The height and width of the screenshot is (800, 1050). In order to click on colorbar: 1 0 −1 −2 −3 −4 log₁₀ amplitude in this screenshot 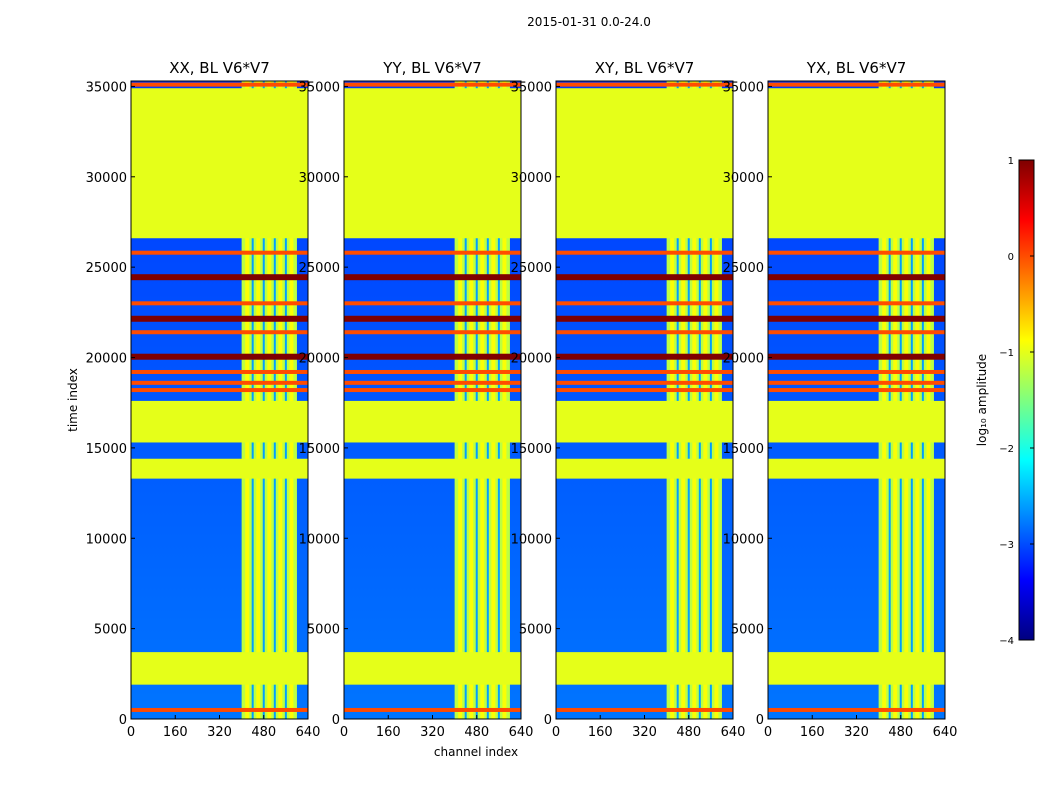, I will do `click(1005, 401)`.